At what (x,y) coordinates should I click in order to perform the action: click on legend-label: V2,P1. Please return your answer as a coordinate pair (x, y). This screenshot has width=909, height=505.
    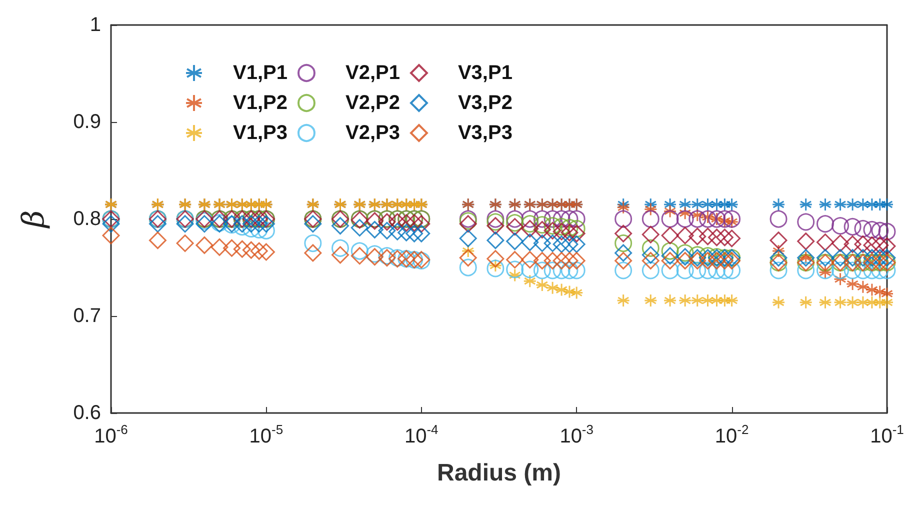
    Looking at the image, I should click on (372, 73).